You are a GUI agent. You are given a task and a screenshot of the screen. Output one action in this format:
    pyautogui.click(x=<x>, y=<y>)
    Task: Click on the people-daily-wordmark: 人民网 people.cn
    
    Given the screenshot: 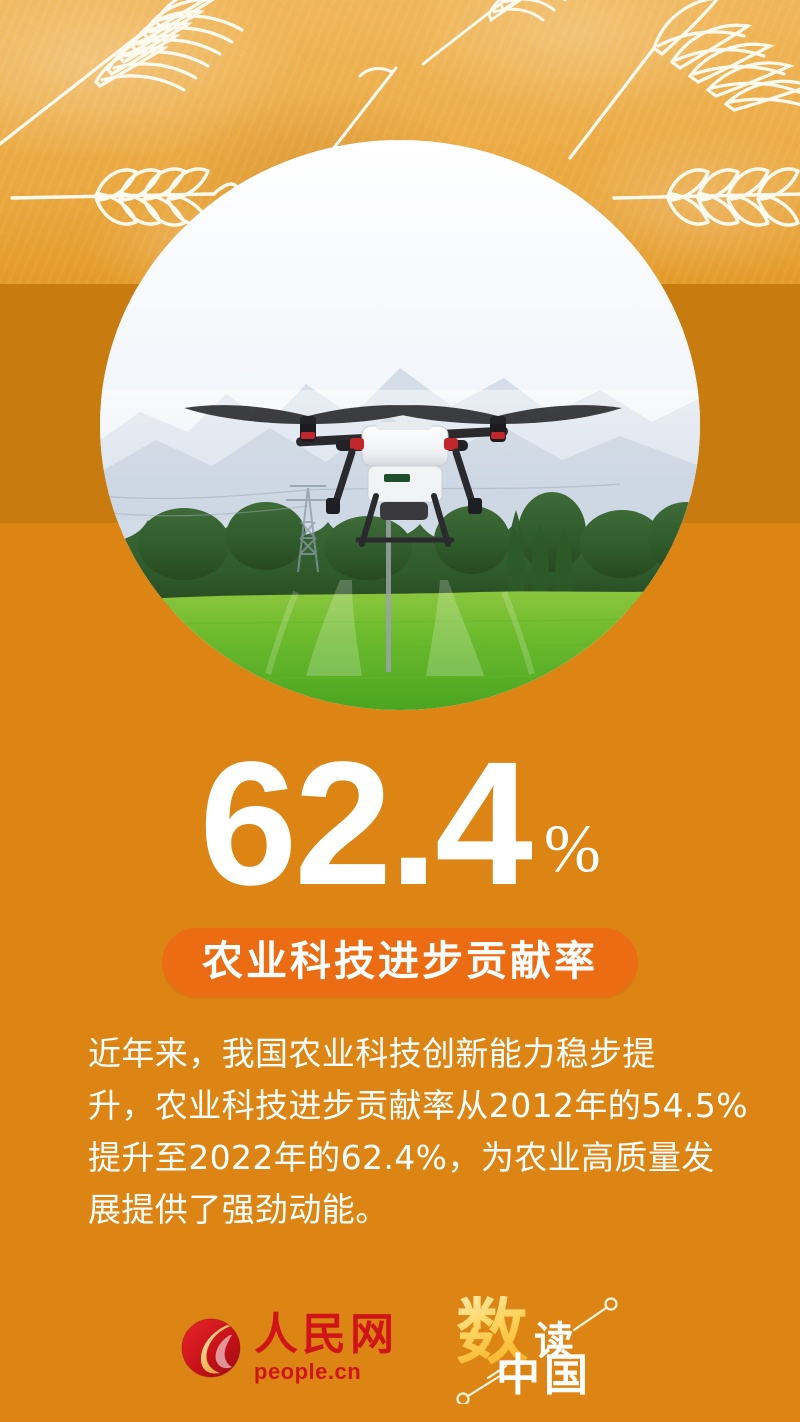 What is the action you would take?
    pyautogui.click(x=326, y=1348)
    